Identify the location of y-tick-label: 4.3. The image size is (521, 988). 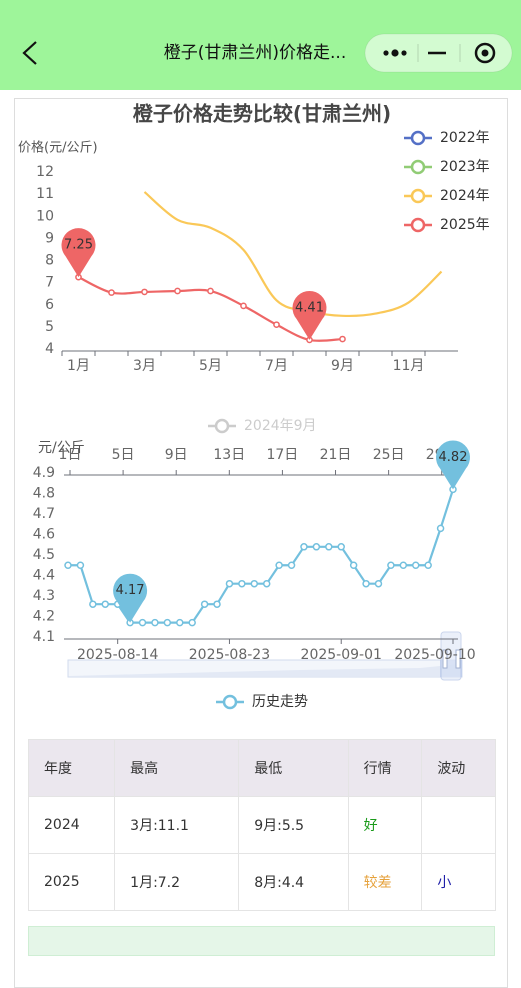
(44, 596).